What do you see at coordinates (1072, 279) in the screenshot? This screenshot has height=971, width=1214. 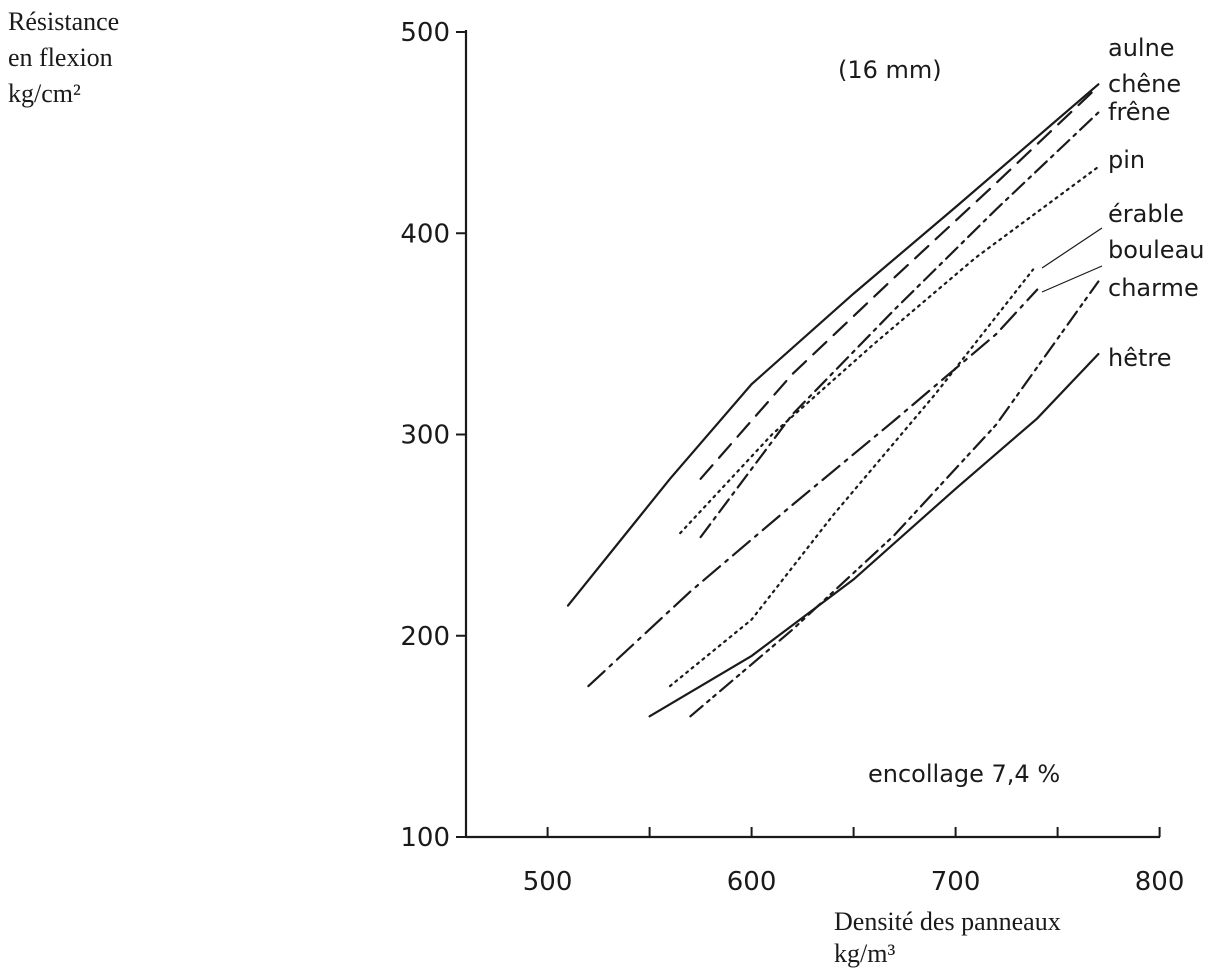 I see `bouleau-leader-line` at bounding box center [1072, 279].